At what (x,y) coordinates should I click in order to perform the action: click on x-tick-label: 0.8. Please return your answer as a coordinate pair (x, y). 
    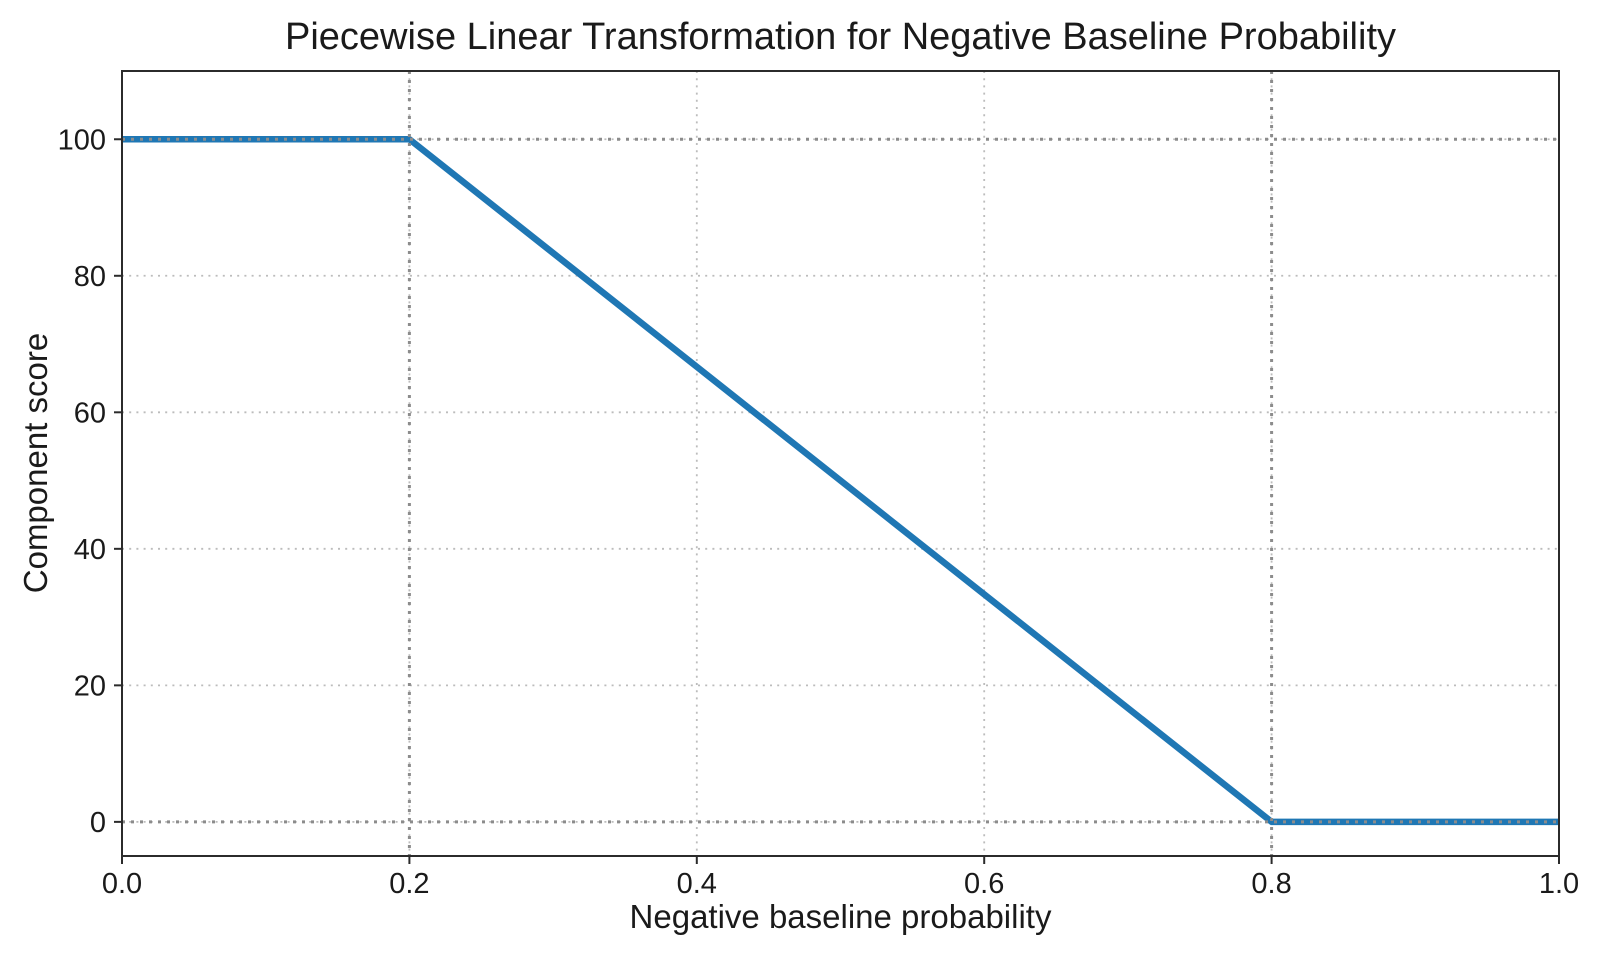
    Looking at the image, I should click on (1271, 884).